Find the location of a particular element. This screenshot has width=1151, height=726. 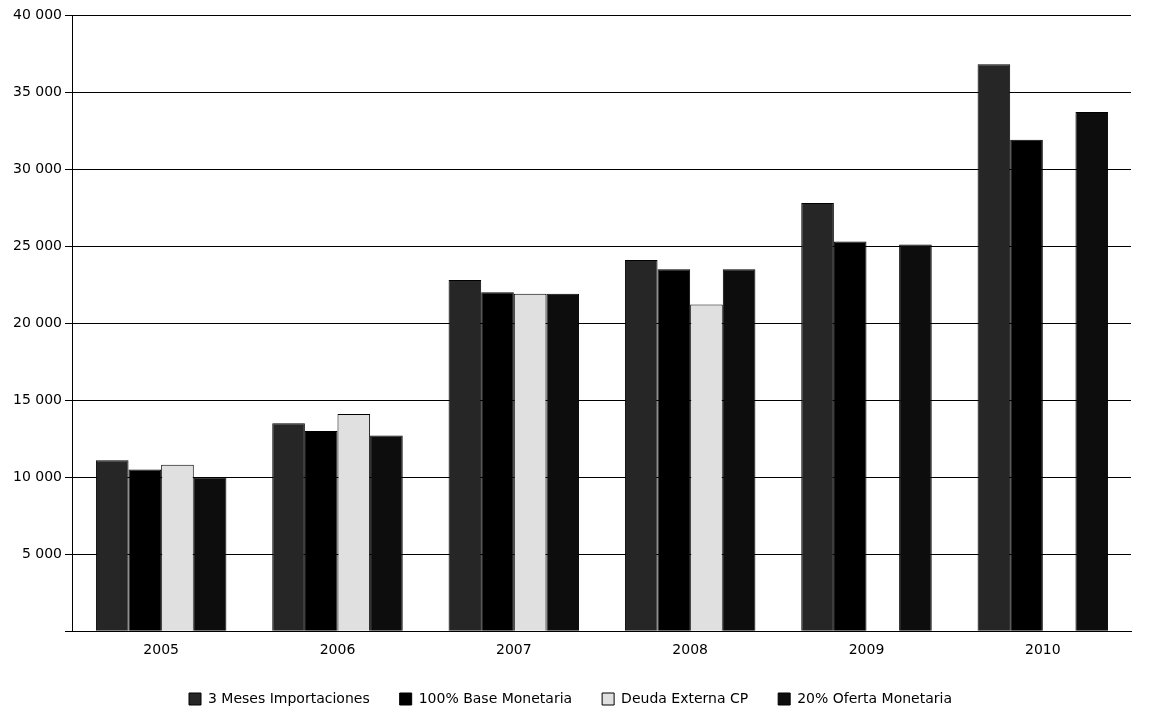

legend-label: 3 Meses Importaciones is located at coordinates (289, 697).